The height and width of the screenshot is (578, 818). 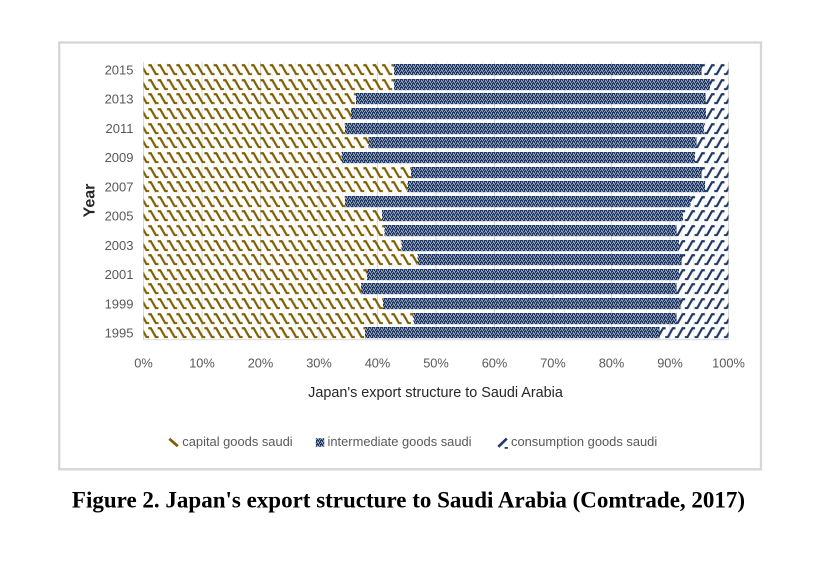 What do you see at coordinates (119, 333) in the screenshot?
I see `svg-text: 1995` at bounding box center [119, 333].